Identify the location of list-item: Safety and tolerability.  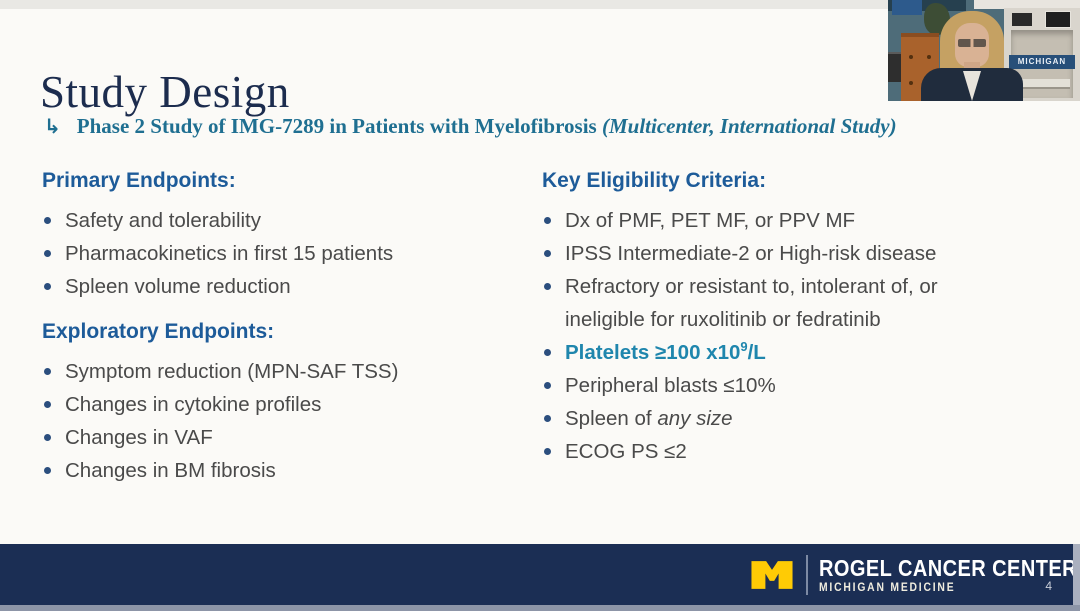
(282, 220).